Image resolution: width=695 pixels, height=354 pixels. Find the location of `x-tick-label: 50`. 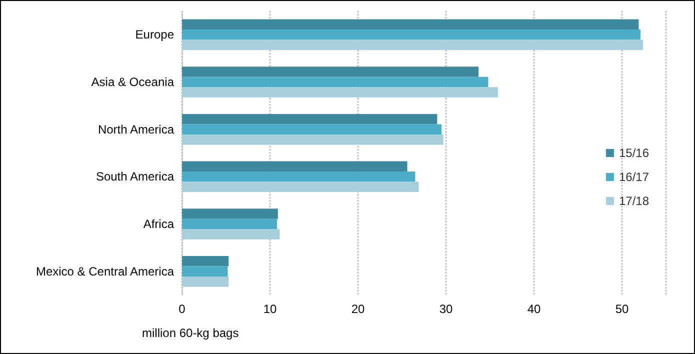

x-tick-label: 50 is located at coordinates (622, 309).